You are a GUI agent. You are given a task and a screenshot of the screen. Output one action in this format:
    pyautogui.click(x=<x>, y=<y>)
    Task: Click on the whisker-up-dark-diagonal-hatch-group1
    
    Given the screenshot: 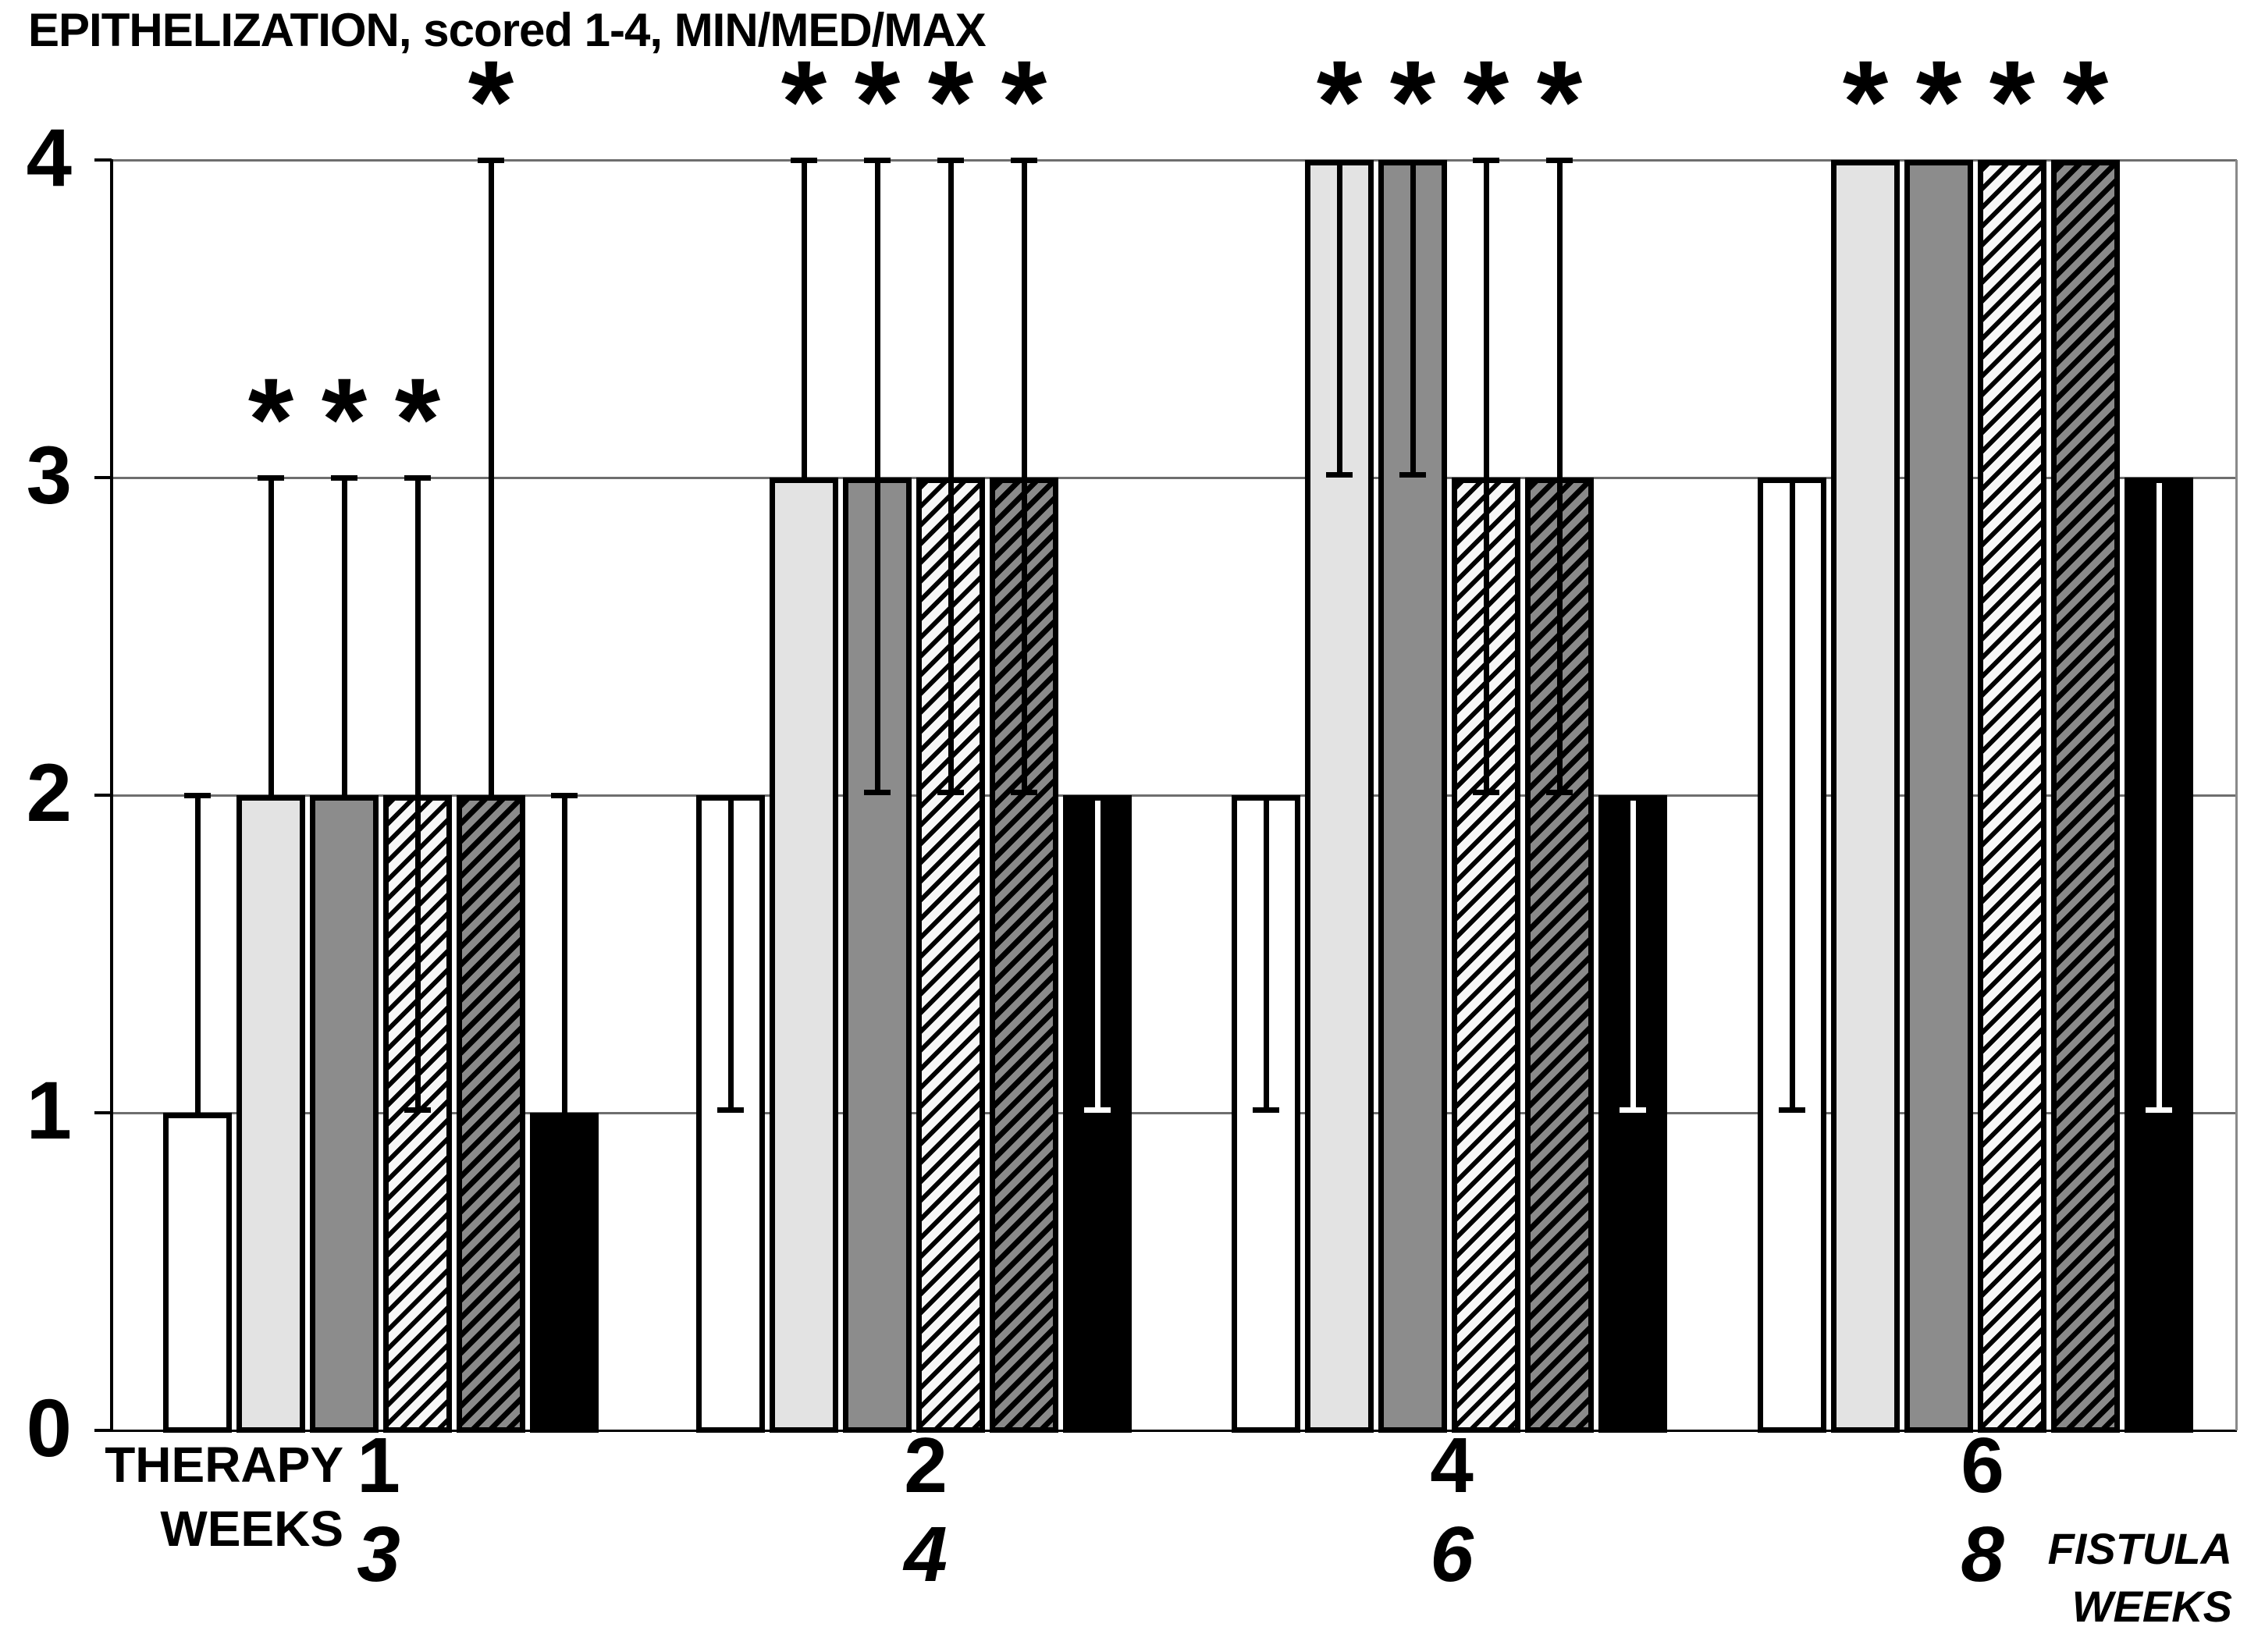 What is the action you would take?
    pyautogui.click(x=492, y=478)
    